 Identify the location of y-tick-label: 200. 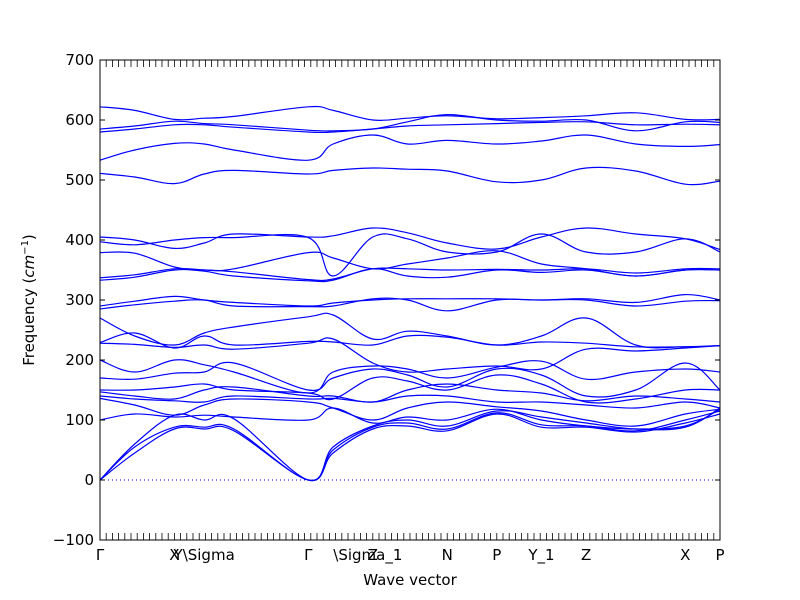
(79, 360).